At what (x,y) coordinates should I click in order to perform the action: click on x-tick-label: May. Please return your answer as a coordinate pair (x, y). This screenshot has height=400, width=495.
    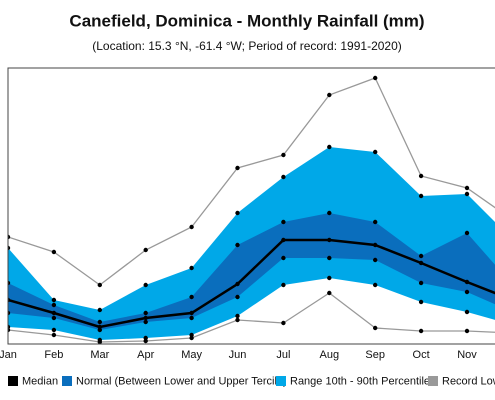
    Looking at the image, I should click on (191, 355).